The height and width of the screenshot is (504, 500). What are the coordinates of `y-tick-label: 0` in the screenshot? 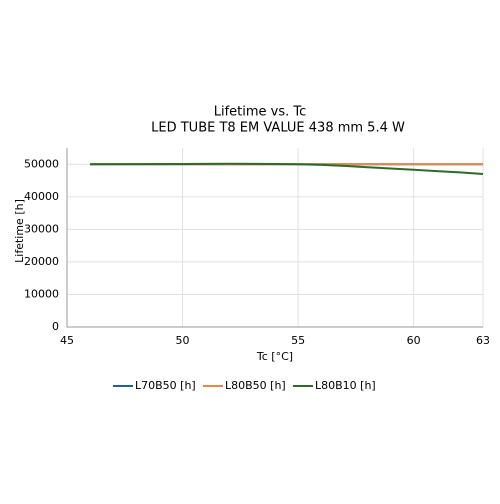 It's located at (55, 326).